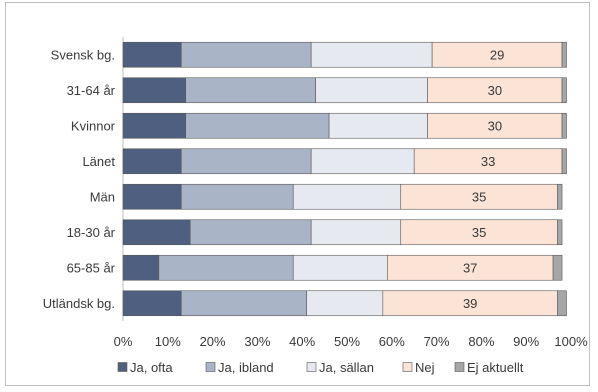 The width and height of the screenshot is (598, 392). What do you see at coordinates (526, 341) in the screenshot?
I see `x-tick-label-9: 90%` at bounding box center [526, 341].